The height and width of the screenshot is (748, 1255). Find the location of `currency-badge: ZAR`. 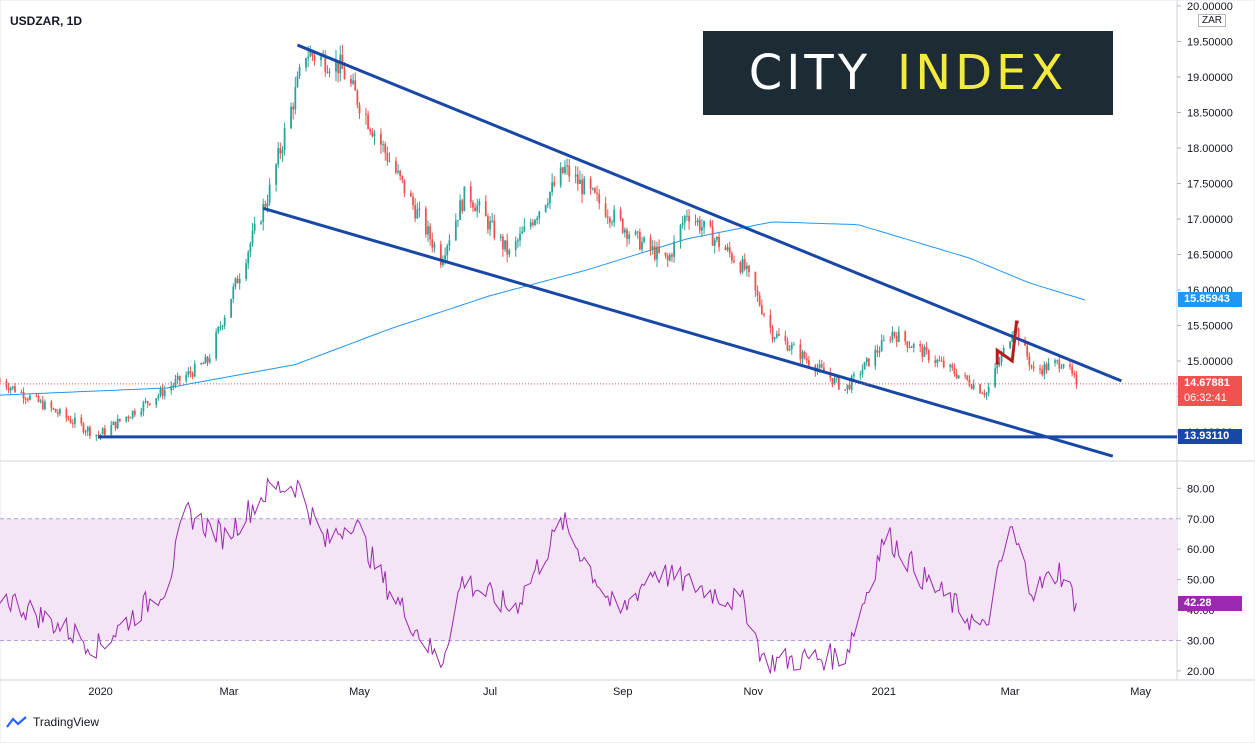

currency-badge: ZAR is located at coordinates (1212, 20).